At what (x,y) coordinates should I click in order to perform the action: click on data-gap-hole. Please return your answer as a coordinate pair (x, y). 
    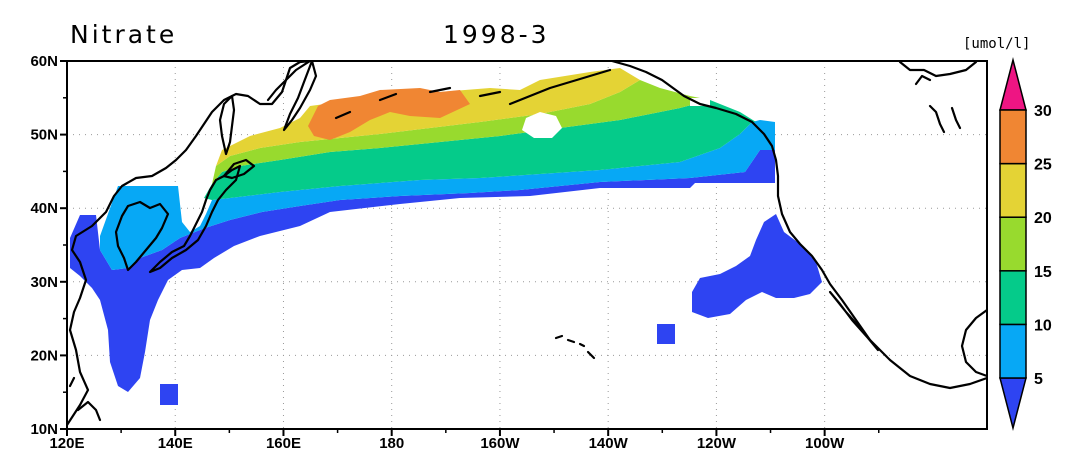
    Looking at the image, I should click on (542, 125).